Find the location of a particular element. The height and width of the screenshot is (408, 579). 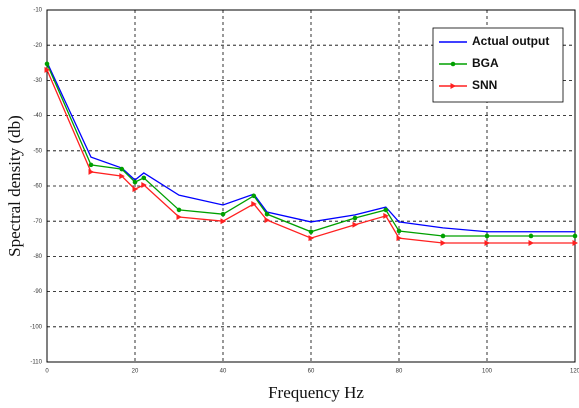

x-tick-label: 0 is located at coordinates (47, 372).